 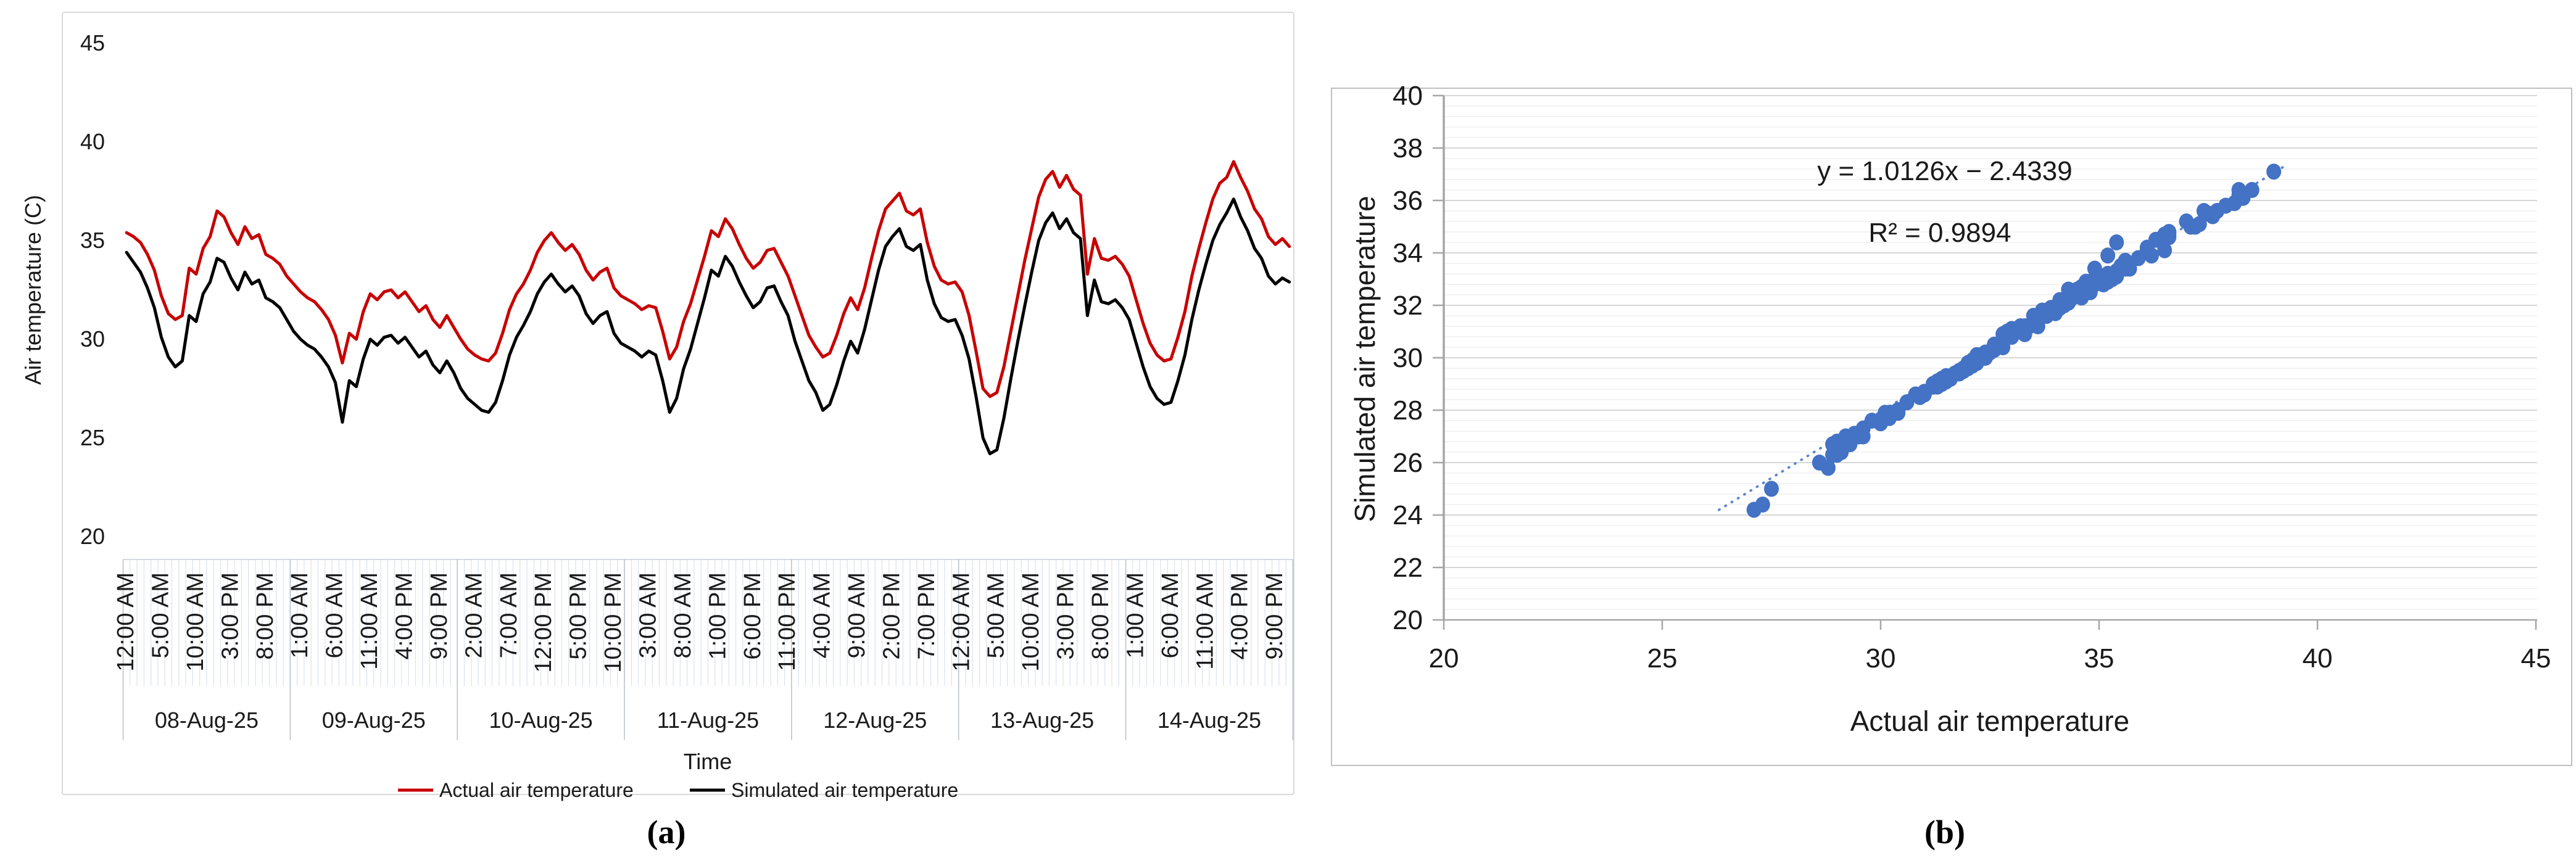 What do you see at coordinates (1408, 306) in the screenshot?
I see `y-axis-tick-label: 32` at bounding box center [1408, 306].